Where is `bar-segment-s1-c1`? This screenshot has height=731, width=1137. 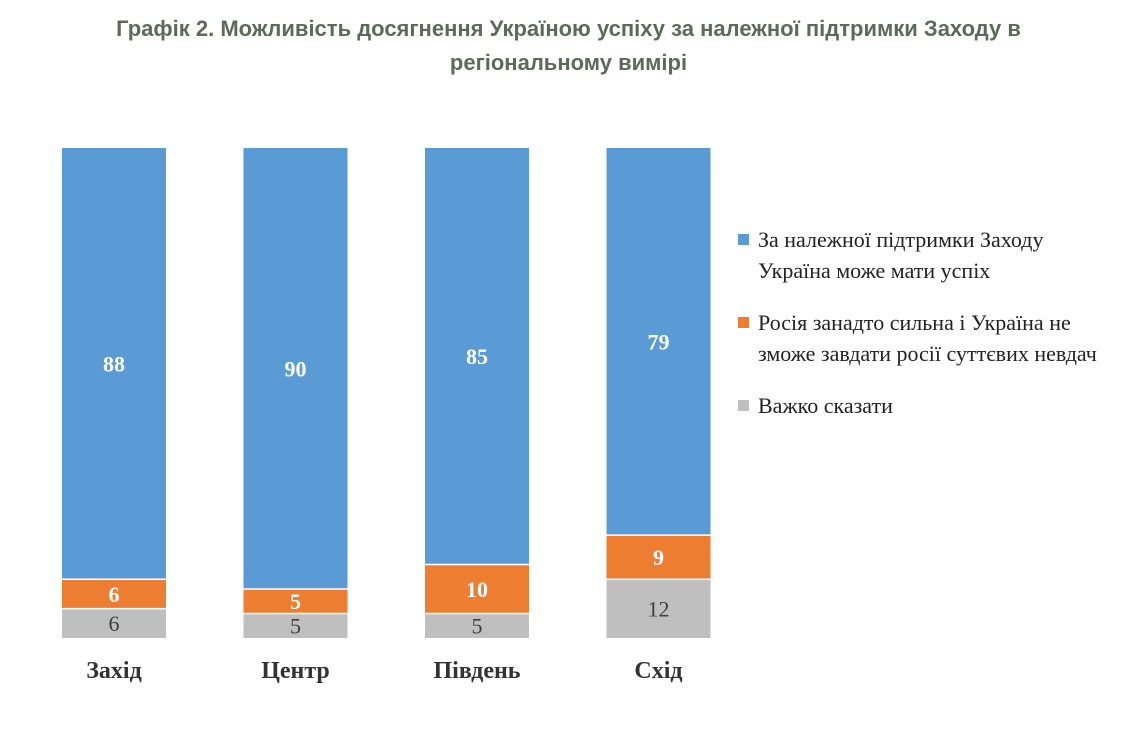
bar-segment-s1-c1 is located at coordinates (295, 601).